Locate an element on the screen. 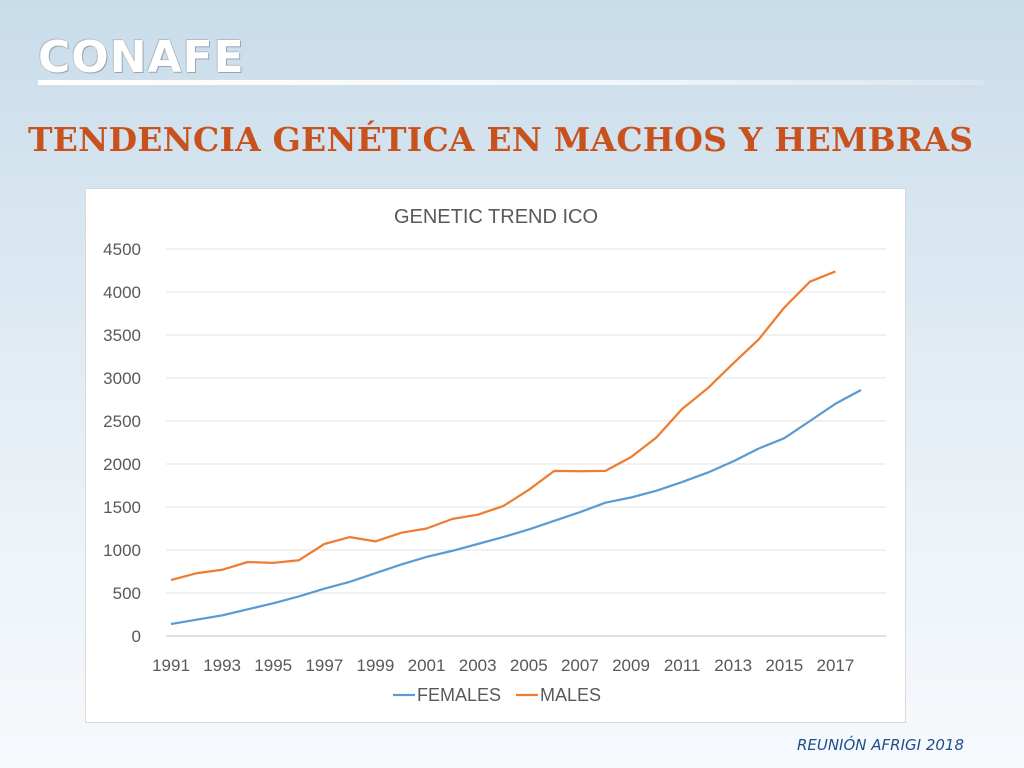 Image resolution: width=1024 pixels, height=768 pixels. y-tick-label: 0 is located at coordinates (136, 636).